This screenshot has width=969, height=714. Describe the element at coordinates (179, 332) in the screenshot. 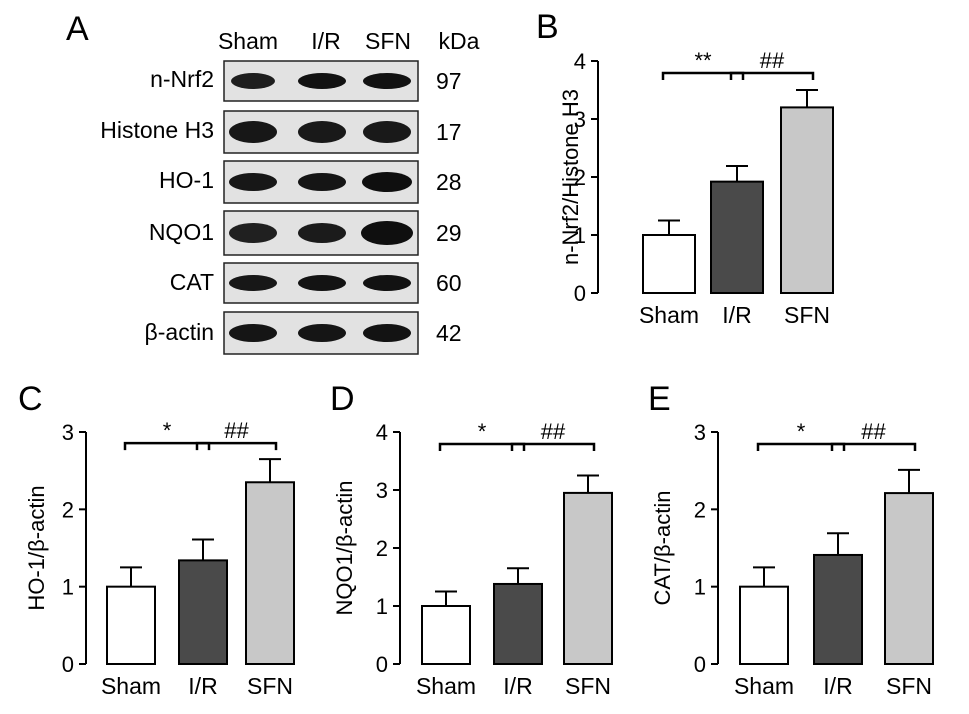

I see `blot-protein-label: β-actin` at that location.